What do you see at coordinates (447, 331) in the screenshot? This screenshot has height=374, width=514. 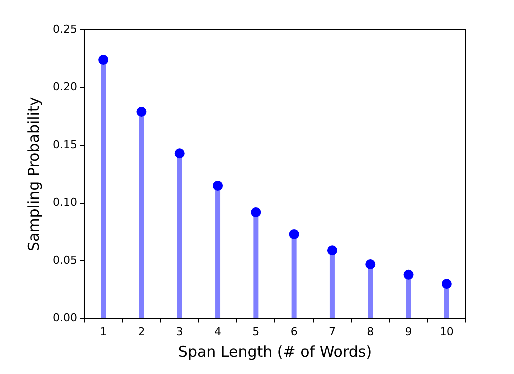 I see `x-tick-label: 10` at bounding box center [447, 331].